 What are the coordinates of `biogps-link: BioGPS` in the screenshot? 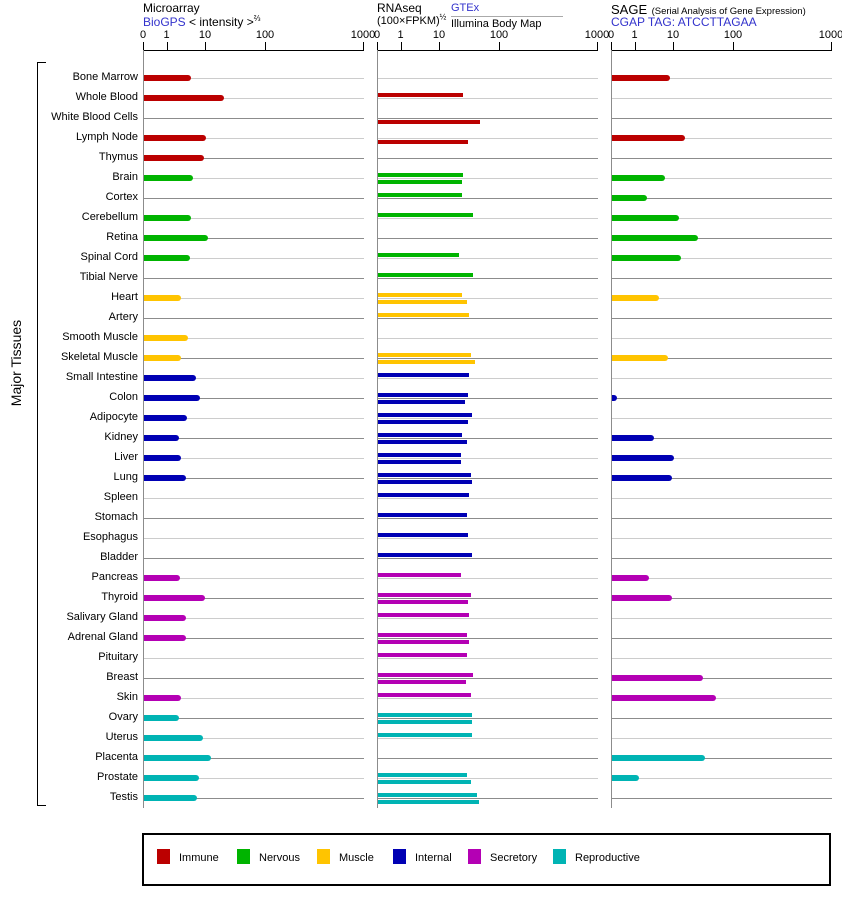 It's located at (164, 22).